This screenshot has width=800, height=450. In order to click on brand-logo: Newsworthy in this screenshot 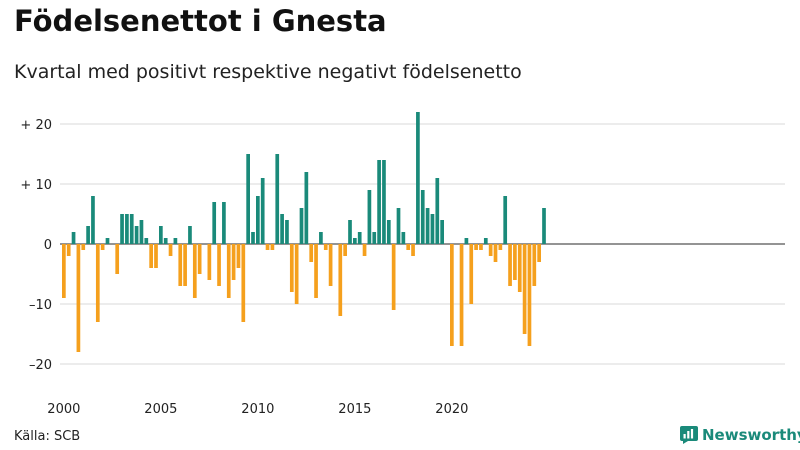, I will do `click(740, 435)`.